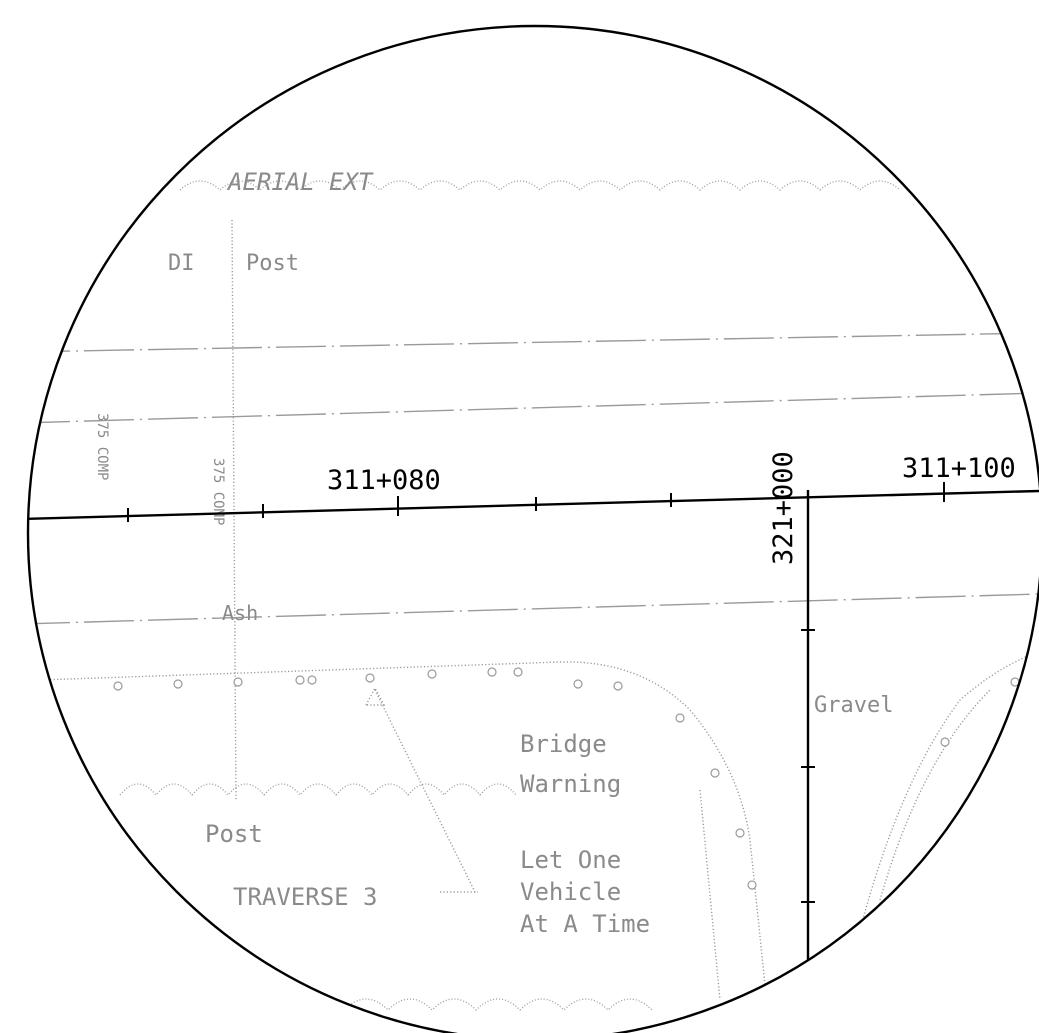 The width and height of the screenshot is (1039, 1033). Describe the element at coordinates (240, 613) in the screenshot. I see `ash-label: Ash` at that location.